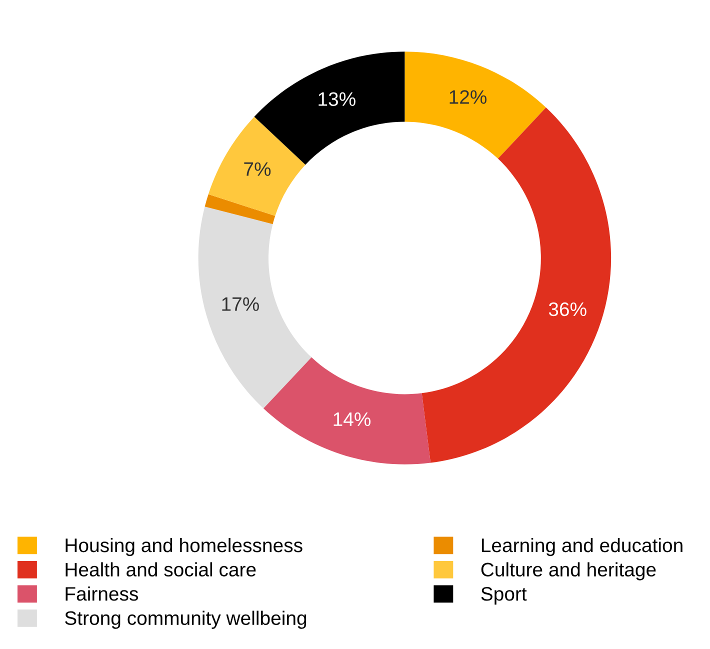 Image resolution: width=710 pixels, height=649 pixels. Describe the element at coordinates (567, 309) in the screenshot. I see `data-label: 36%` at that location.